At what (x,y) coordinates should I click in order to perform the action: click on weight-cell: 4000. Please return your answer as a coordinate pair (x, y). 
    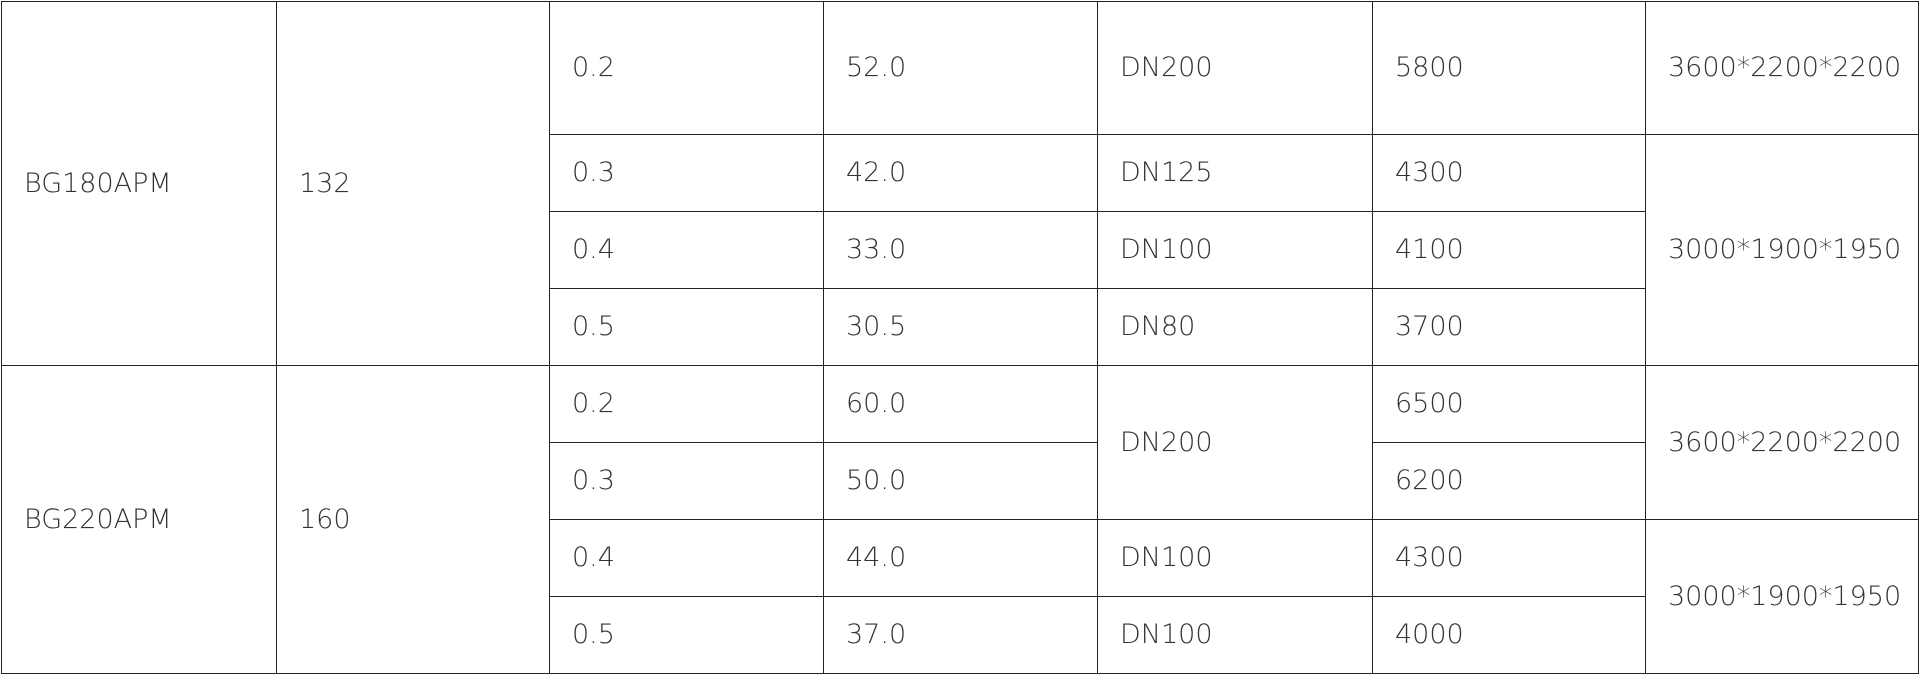
    Looking at the image, I should click on (1509, 635).